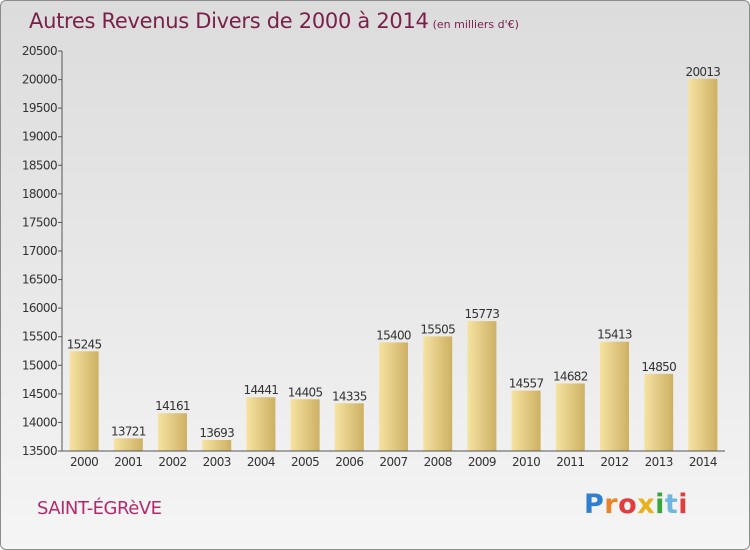 Image resolution: width=750 pixels, height=550 pixels. What do you see at coordinates (39, 451) in the screenshot?
I see `y-tick-label: 13500` at bounding box center [39, 451].